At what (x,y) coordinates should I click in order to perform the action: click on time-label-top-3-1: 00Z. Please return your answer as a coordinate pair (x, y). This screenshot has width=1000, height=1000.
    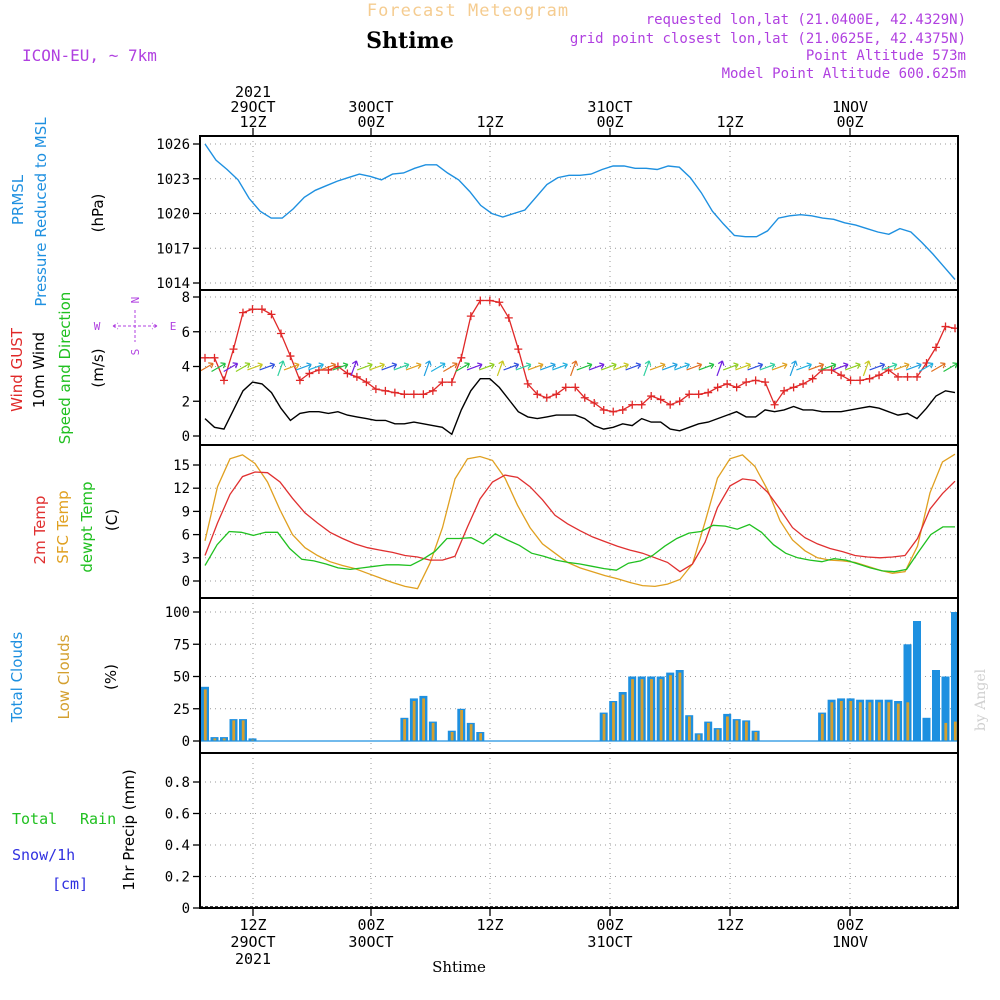
    Looking at the image, I should click on (609, 122).